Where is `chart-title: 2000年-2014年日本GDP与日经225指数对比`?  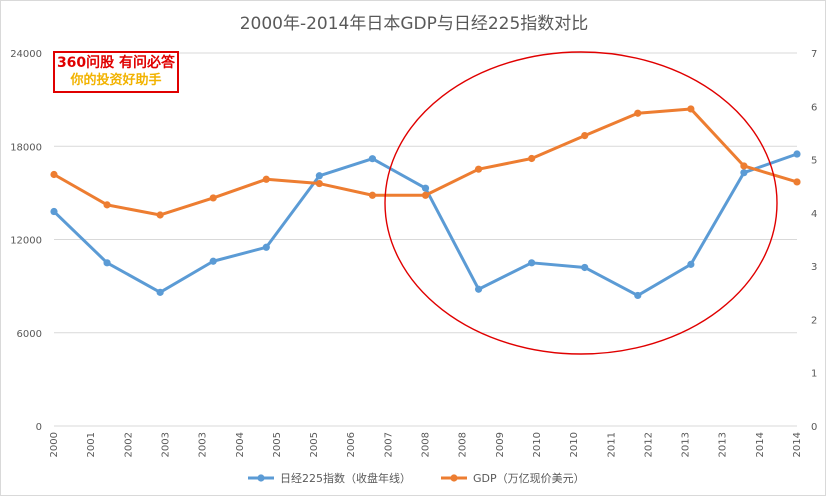
chart-title: 2000年-2014年日本GDP与日经225指数对比 is located at coordinates (414, 24).